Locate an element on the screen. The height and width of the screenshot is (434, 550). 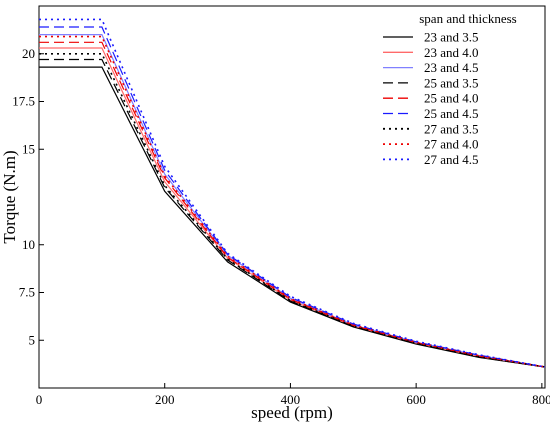
x-tick-label: 800 is located at coordinates (541, 399).